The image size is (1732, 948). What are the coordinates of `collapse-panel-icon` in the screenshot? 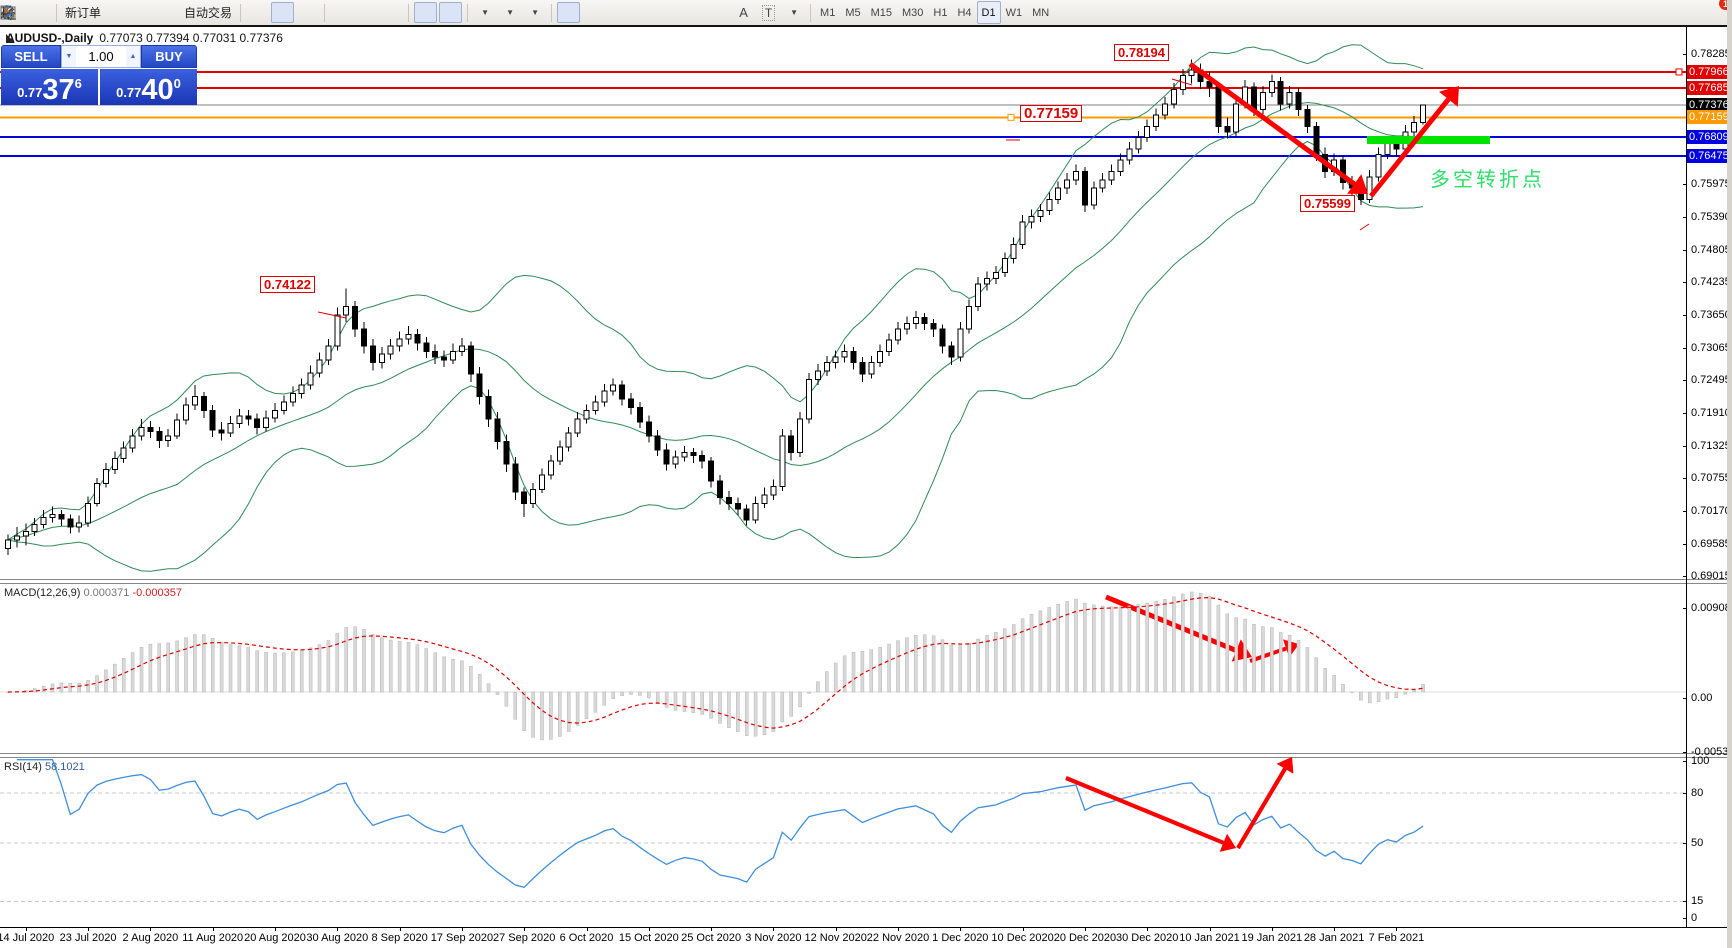 It's located at (10, 38).